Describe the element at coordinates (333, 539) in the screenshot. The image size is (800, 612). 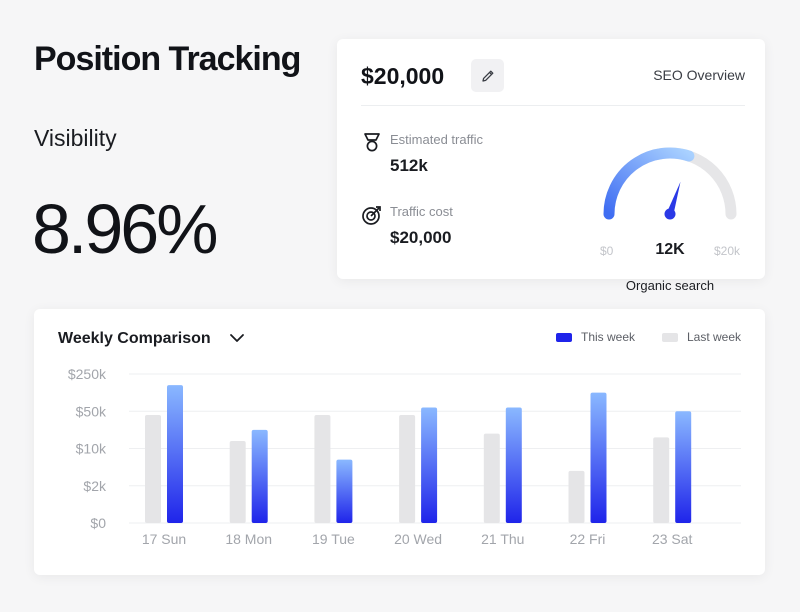
I see `x-tick-label: 19 Tue` at that location.